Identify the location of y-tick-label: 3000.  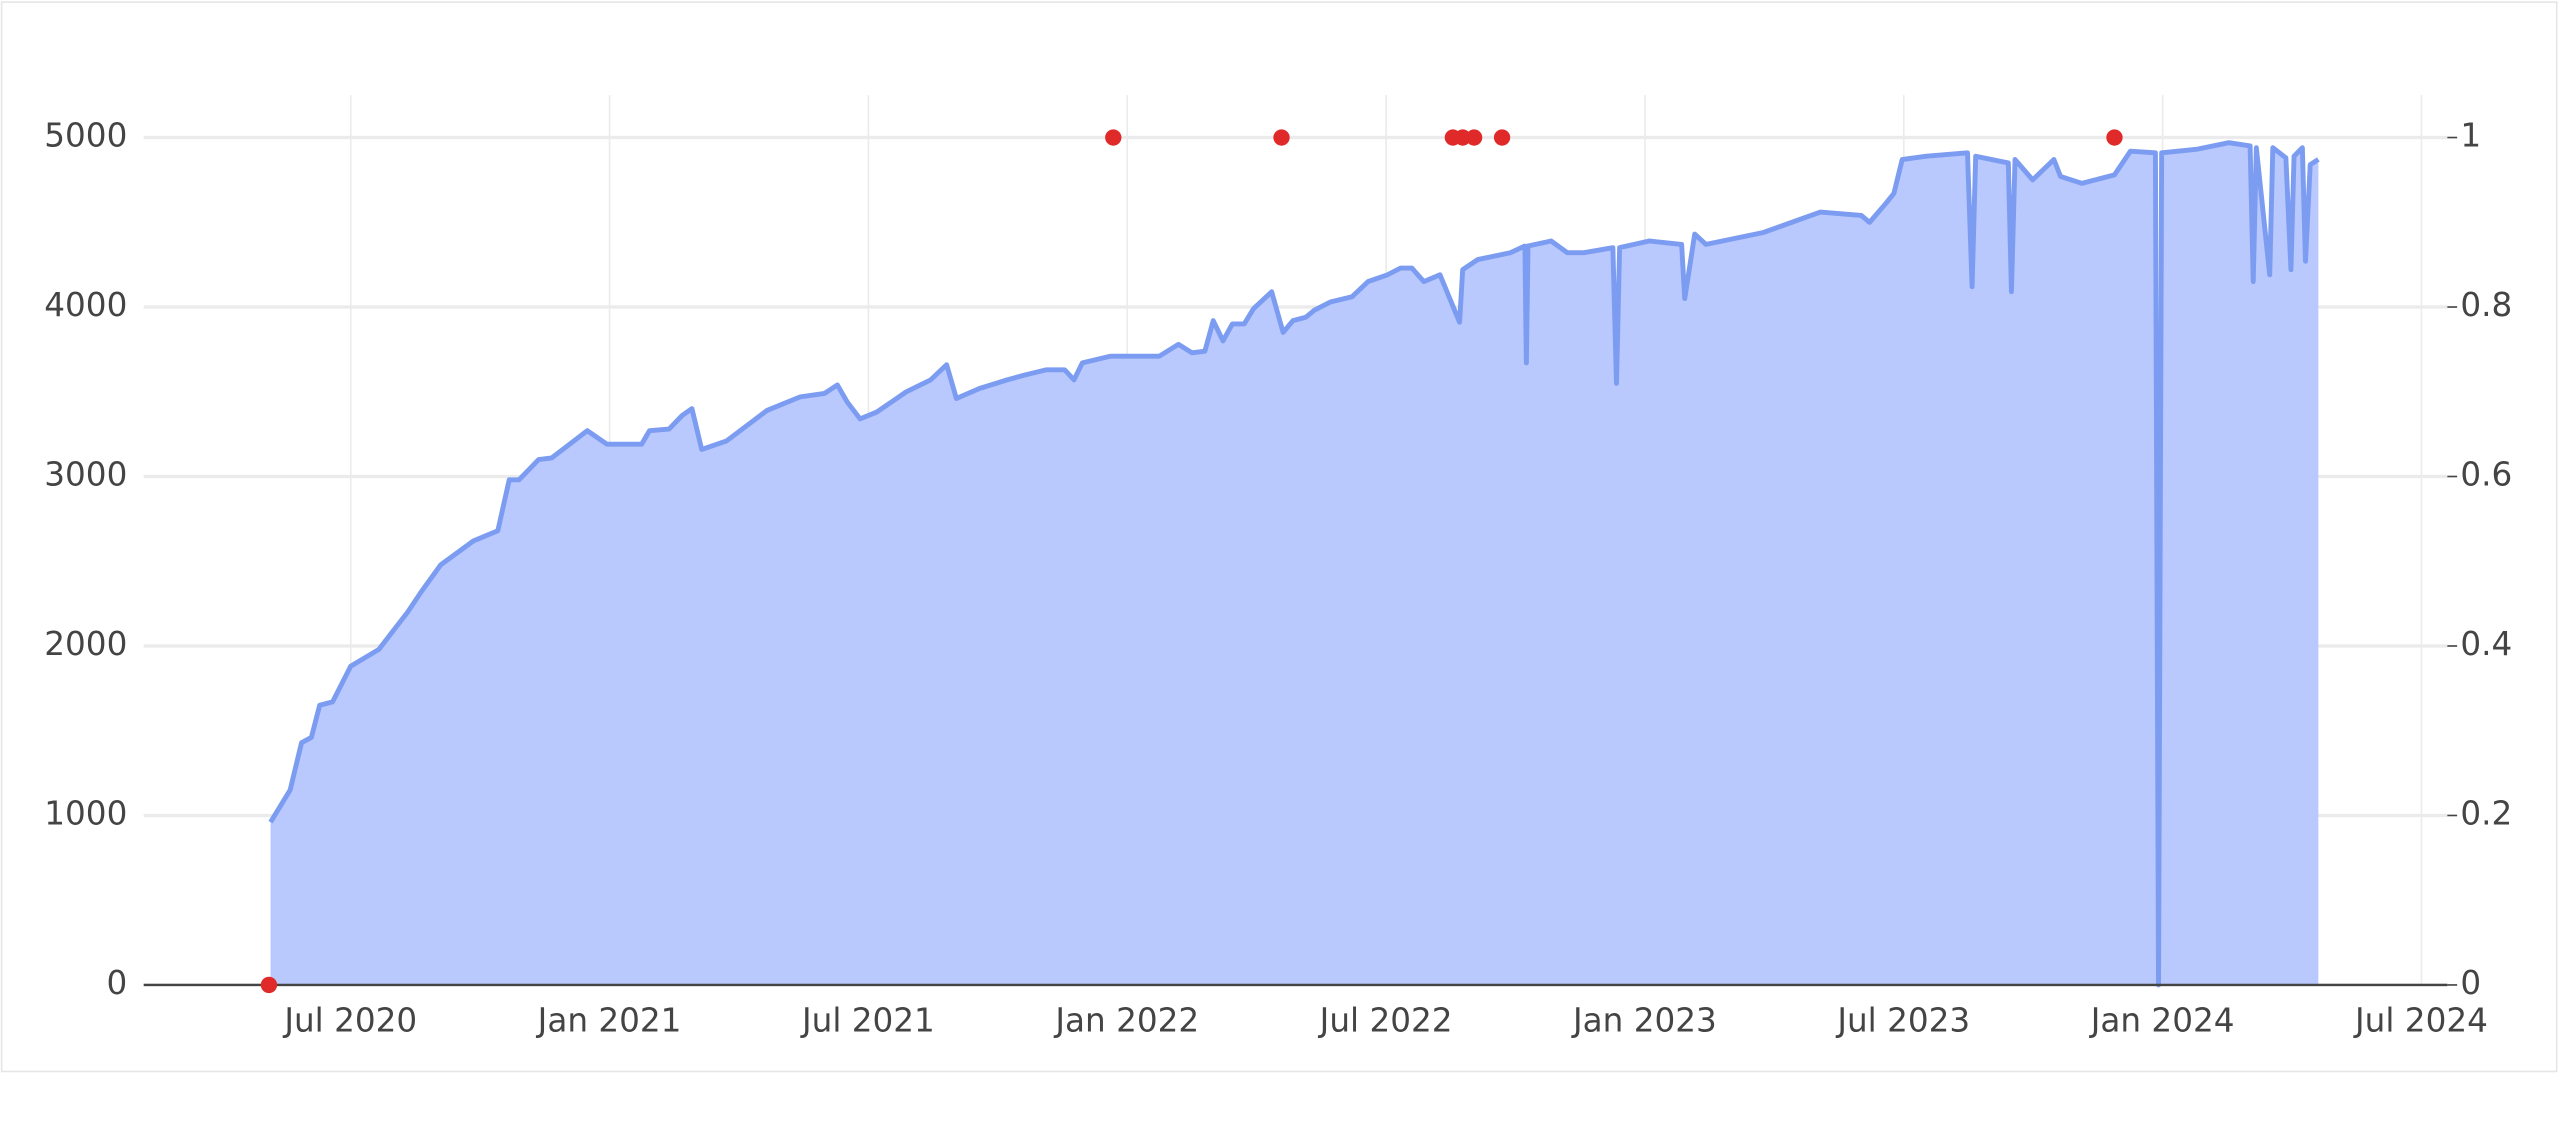
(85, 475).